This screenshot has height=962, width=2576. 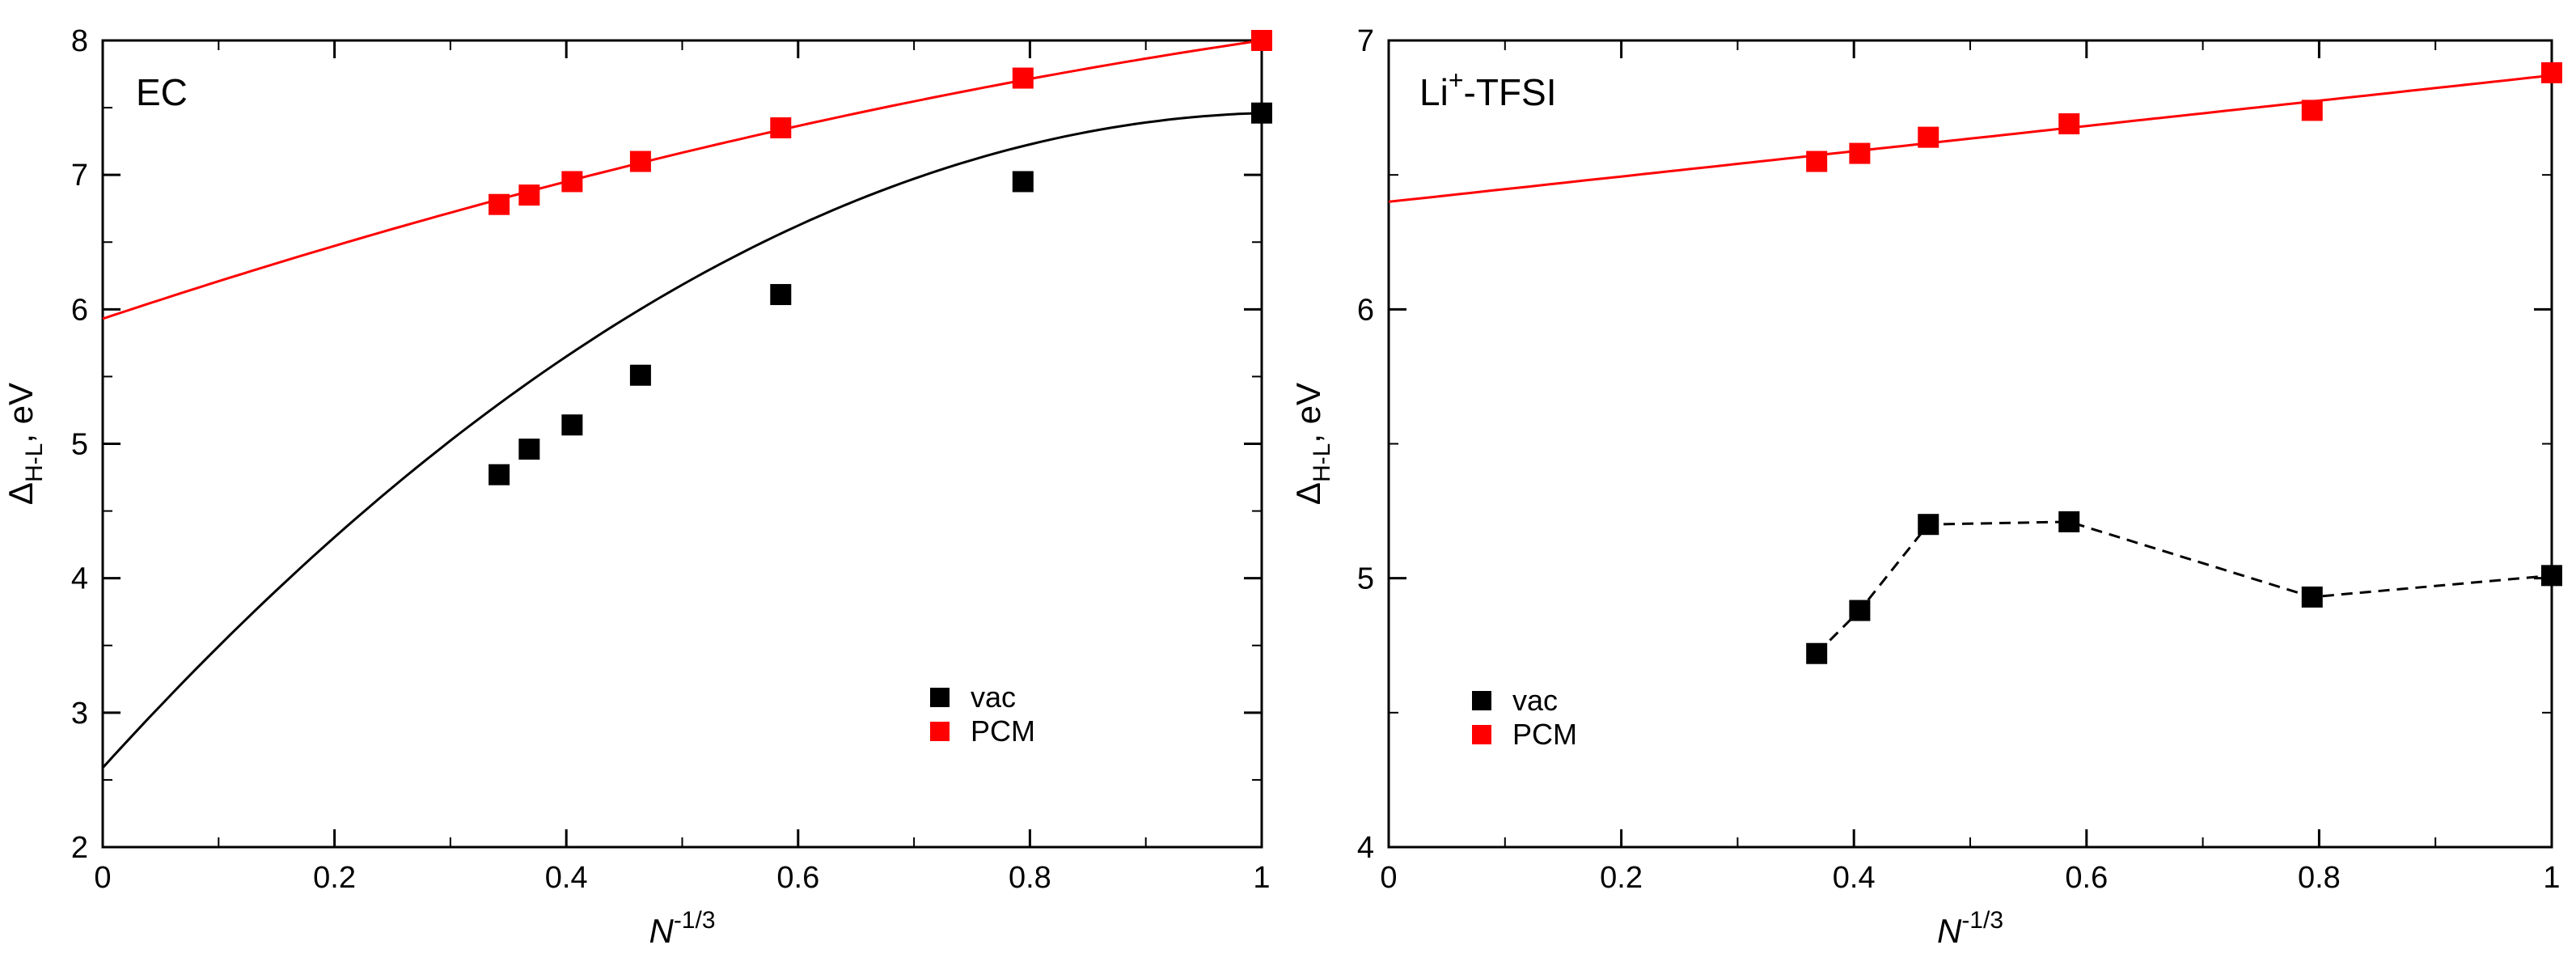 I want to click on y-tick-label: 2, so click(x=80, y=848).